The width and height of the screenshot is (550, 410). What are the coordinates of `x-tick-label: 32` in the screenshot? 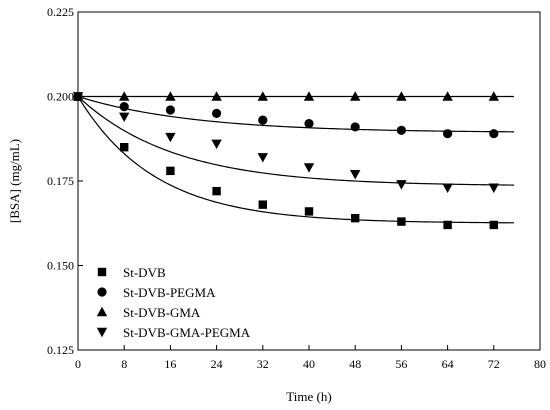 It's located at (263, 364).